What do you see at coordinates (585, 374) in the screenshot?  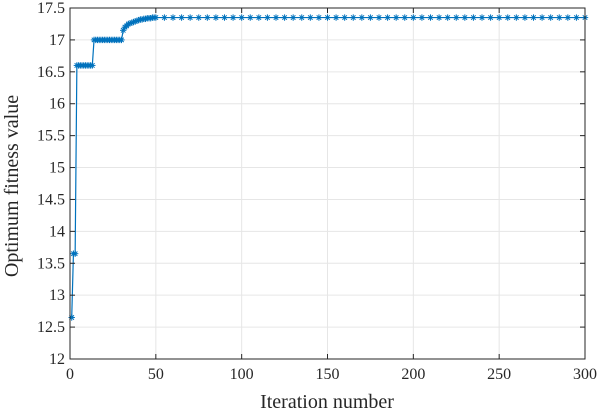 I see `x-tick-label: 300` at bounding box center [585, 374].